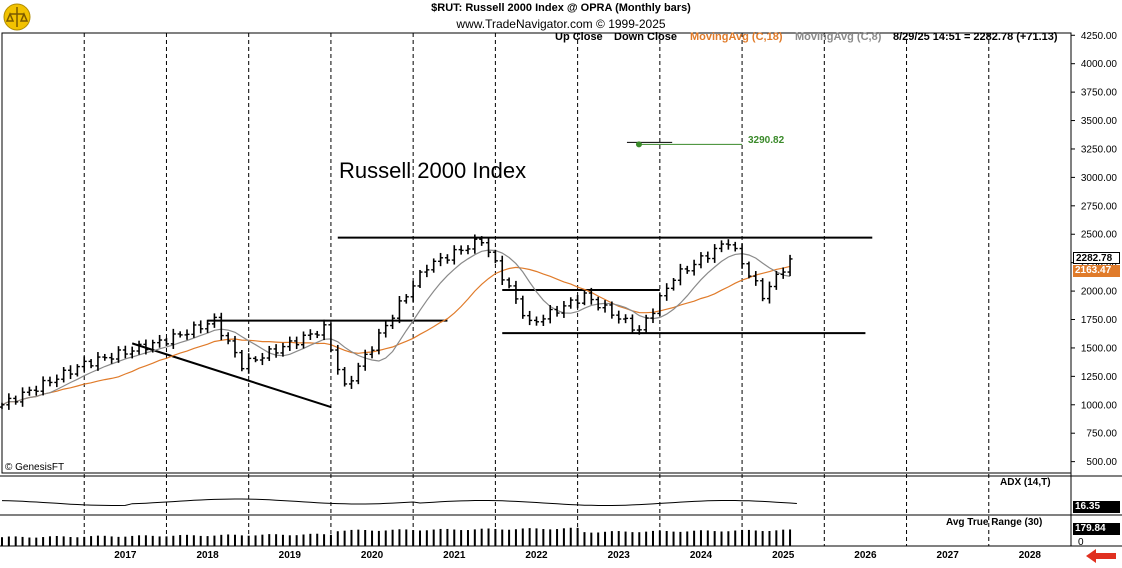  What do you see at coordinates (1099, 178) in the screenshot?
I see `y-tick-label: 3000.00` at bounding box center [1099, 178].